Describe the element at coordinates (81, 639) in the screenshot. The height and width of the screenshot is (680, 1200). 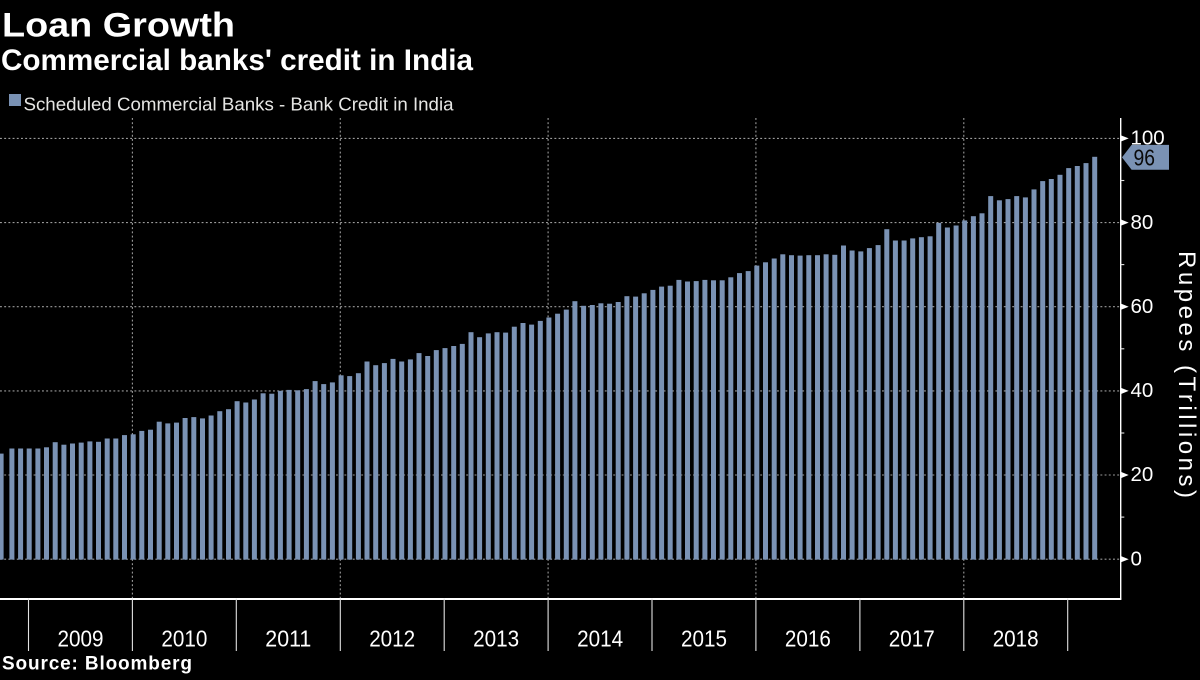
I see `svg-text: 2009` at that location.